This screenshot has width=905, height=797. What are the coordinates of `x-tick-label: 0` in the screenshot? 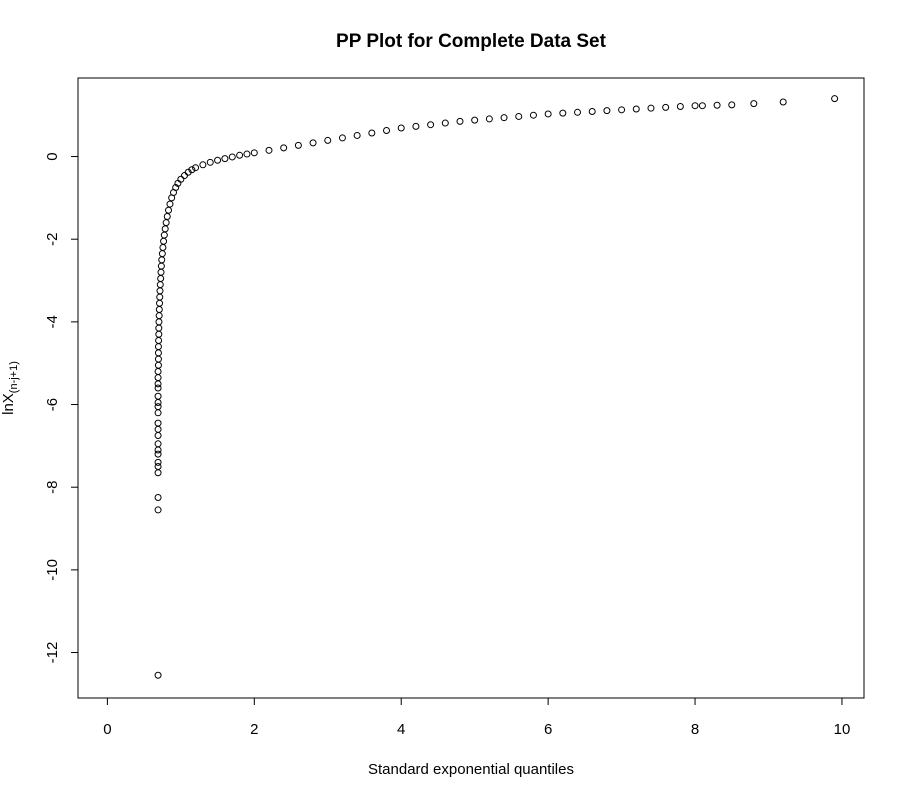 It's located at (107, 729).